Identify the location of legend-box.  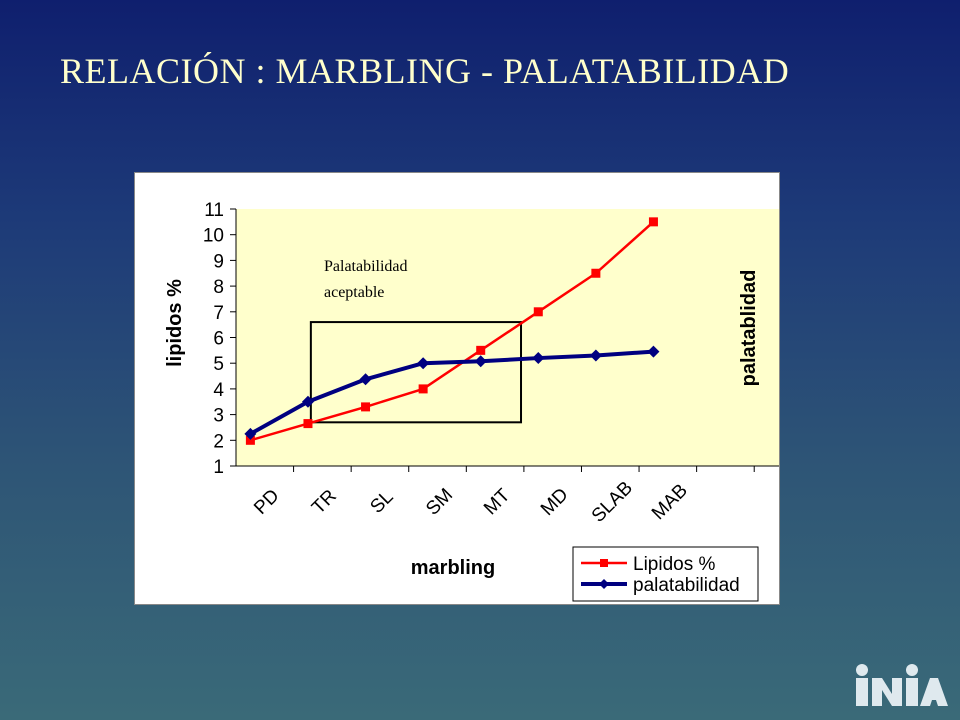
(665, 574).